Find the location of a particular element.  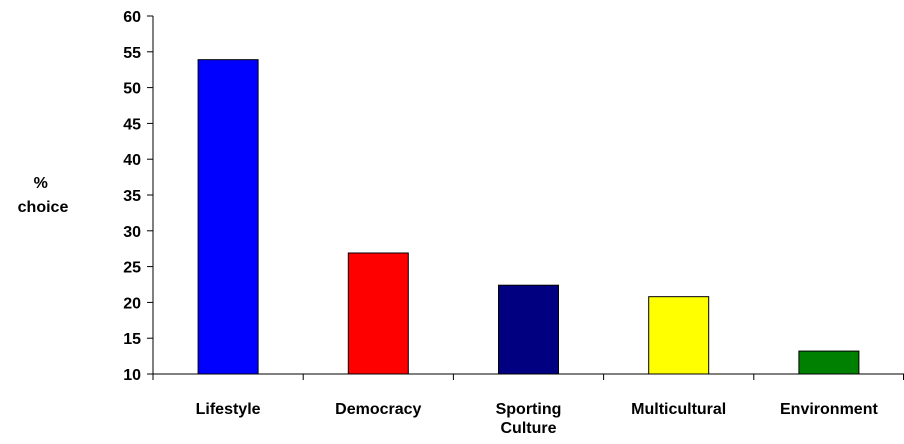

x-category-label: Democracy is located at coordinates (378, 409).